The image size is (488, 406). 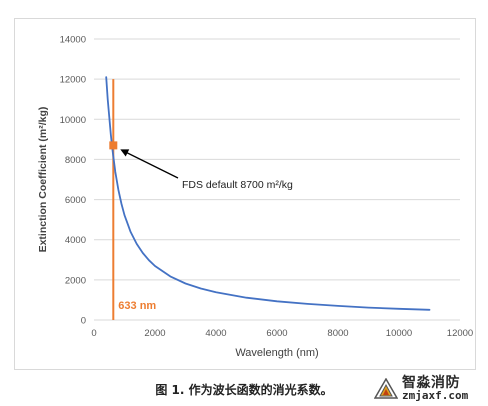 What do you see at coordinates (75, 280) in the screenshot?
I see `y-tick-label: 2000` at bounding box center [75, 280].